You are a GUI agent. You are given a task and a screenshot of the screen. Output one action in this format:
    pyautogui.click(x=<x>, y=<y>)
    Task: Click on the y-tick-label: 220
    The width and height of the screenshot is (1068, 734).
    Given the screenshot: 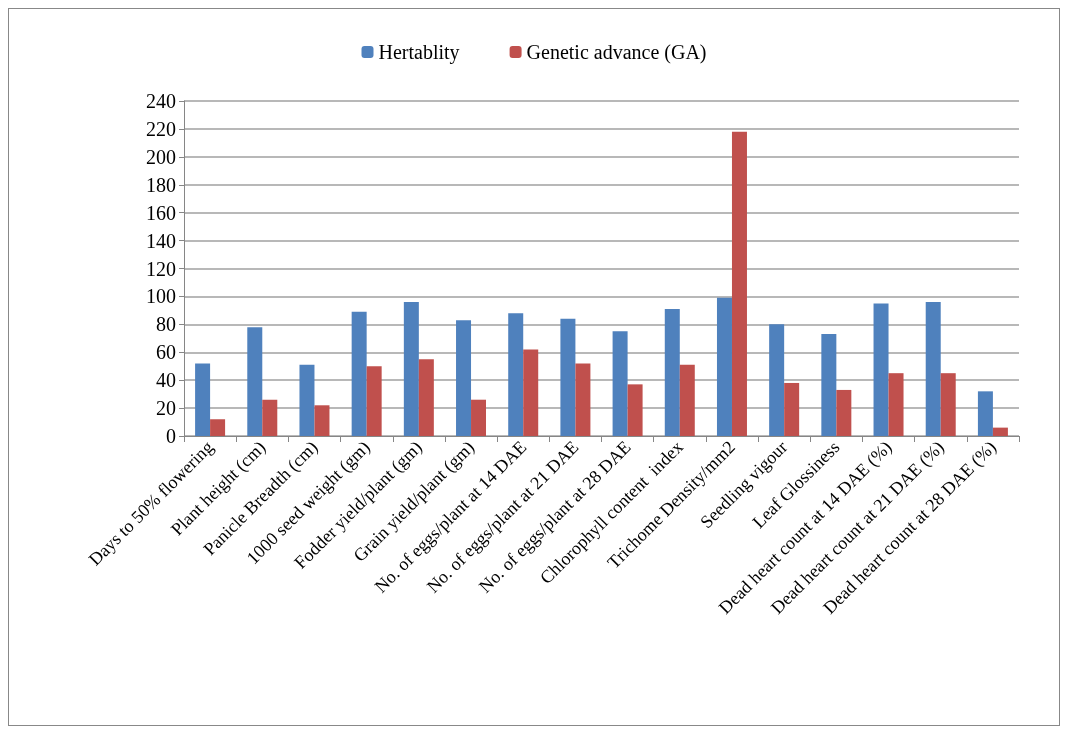 What is the action you would take?
    pyautogui.click(x=161, y=128)
    